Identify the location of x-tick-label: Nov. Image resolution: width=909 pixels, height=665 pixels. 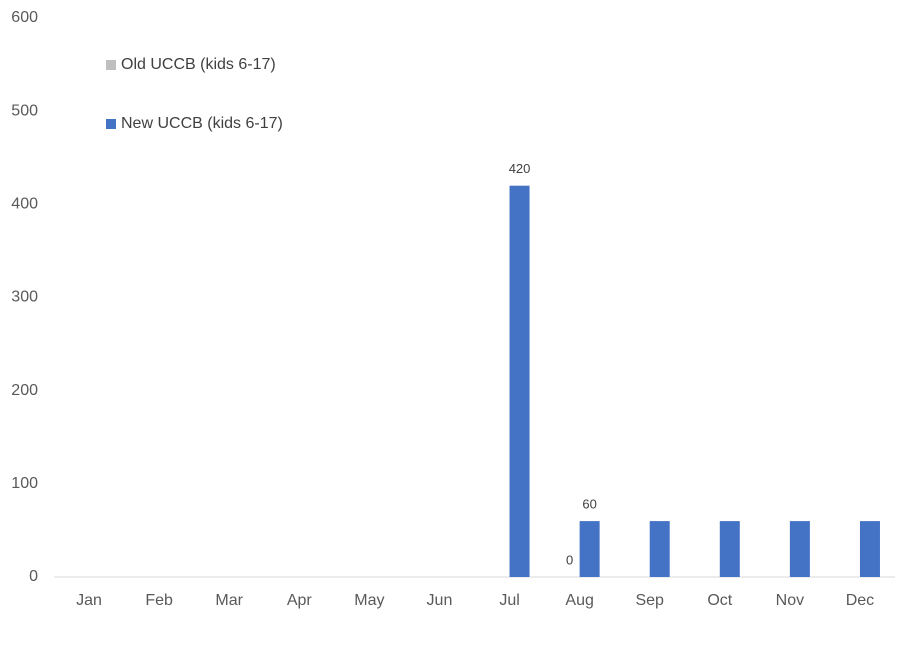
(790, 600).